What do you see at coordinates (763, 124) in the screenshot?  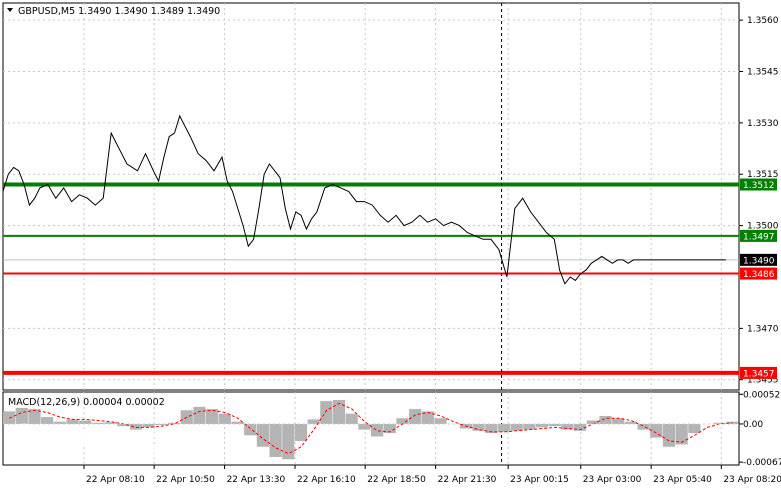 I see `y-tick-label: 1.3530` at bounding box center [763, 124].